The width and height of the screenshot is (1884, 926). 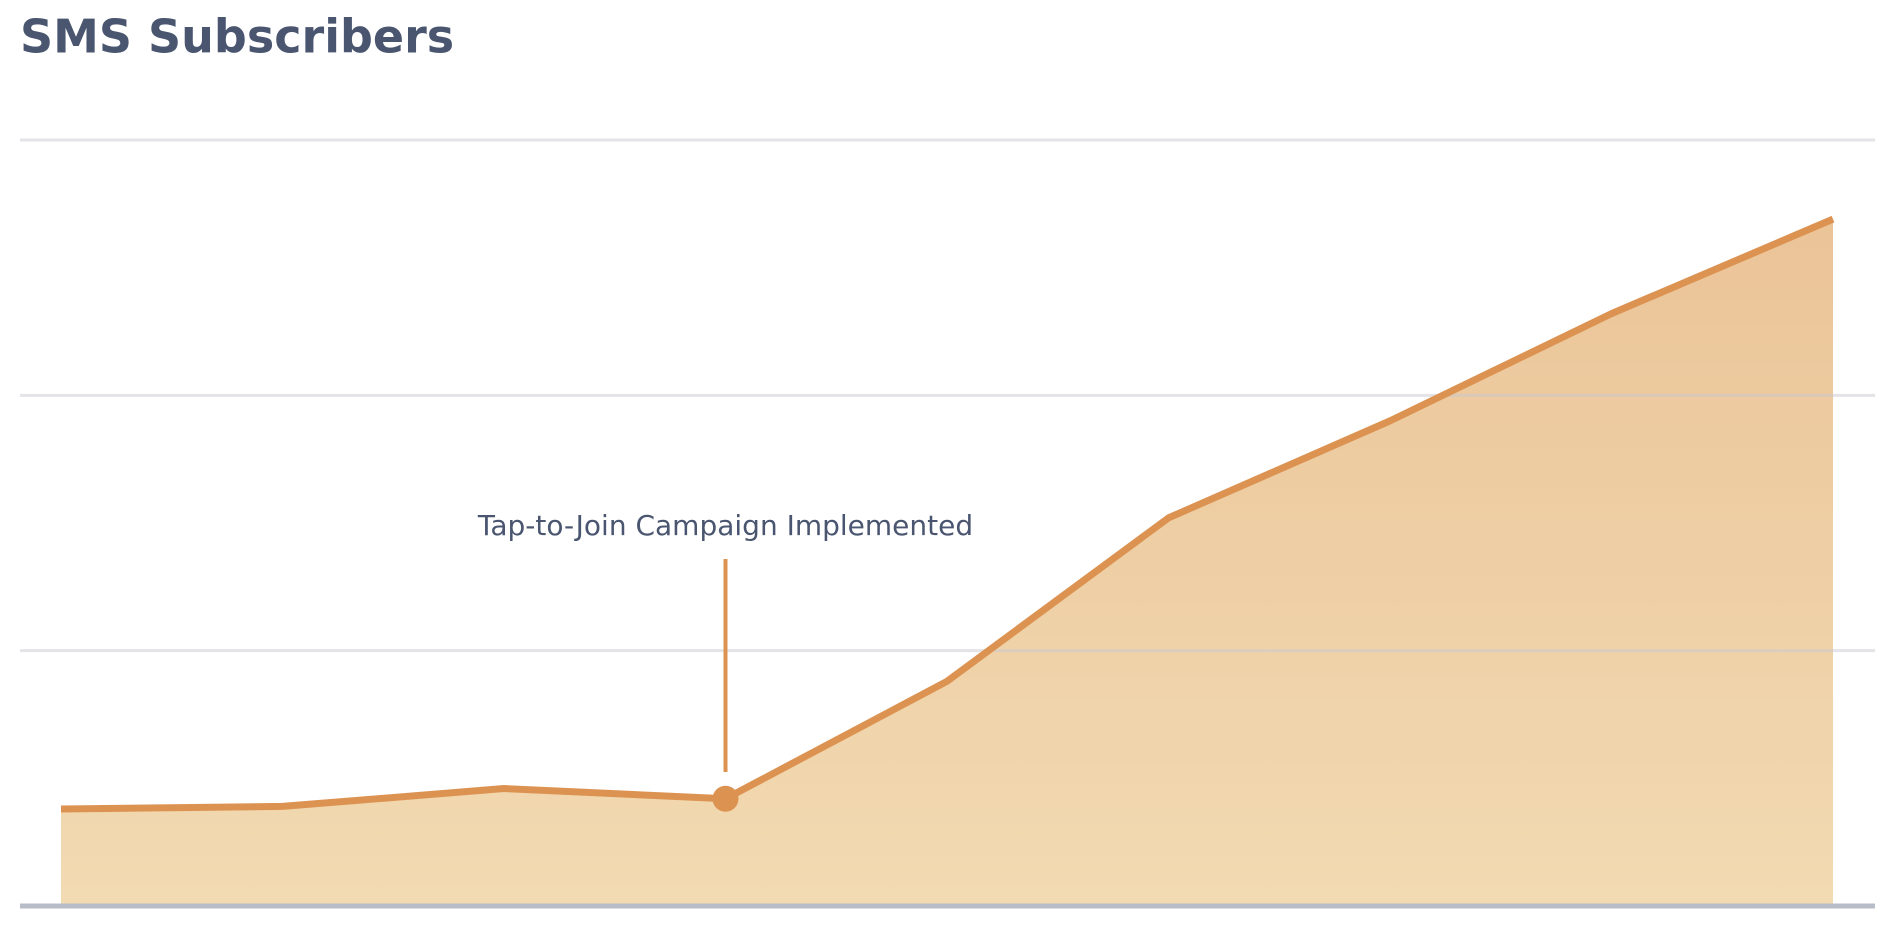 I want to click on annotation-text: Tap-to-Join Campaign Implemented, so click(x=725, y=525).